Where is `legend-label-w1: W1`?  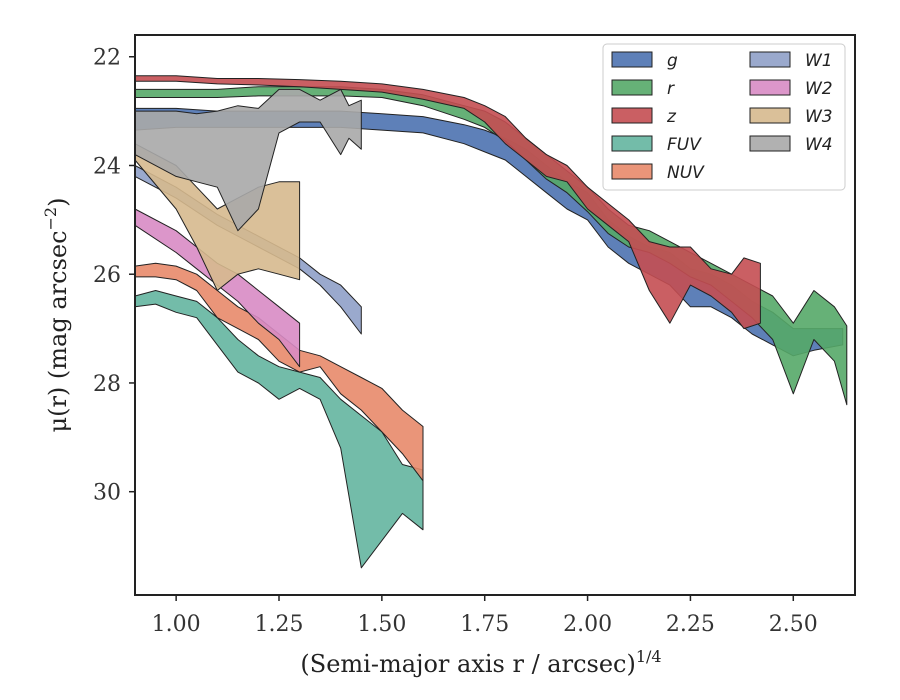
legend-label-w1: W1 is located at coordinates (819, 61).